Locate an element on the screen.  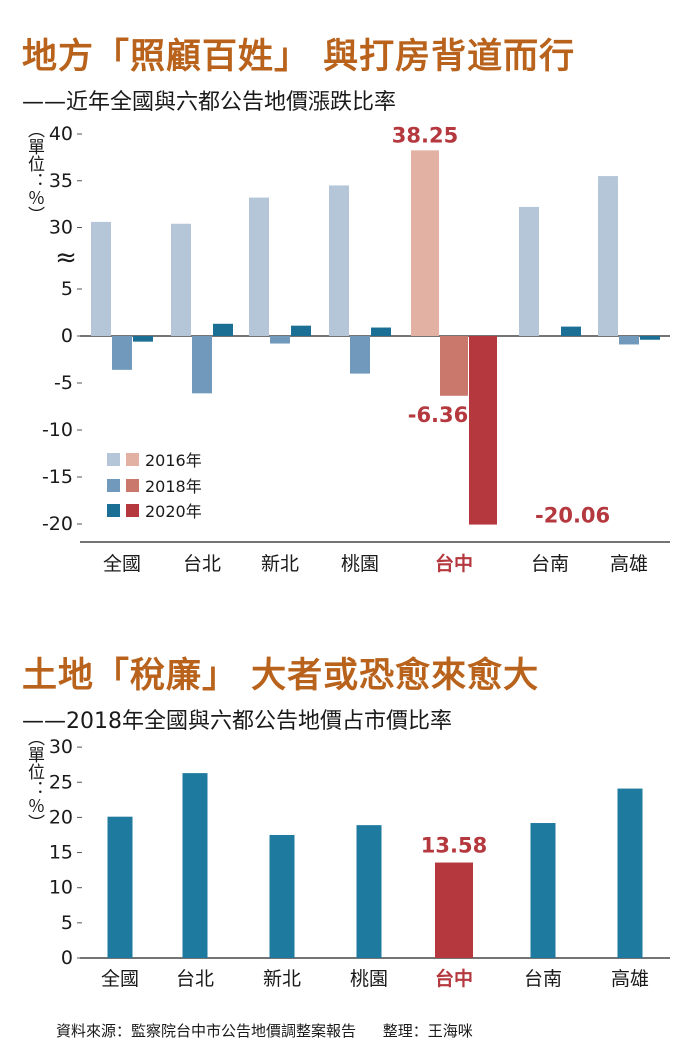
chart2-xtick: 台北 is located at coordinates (195, 979).